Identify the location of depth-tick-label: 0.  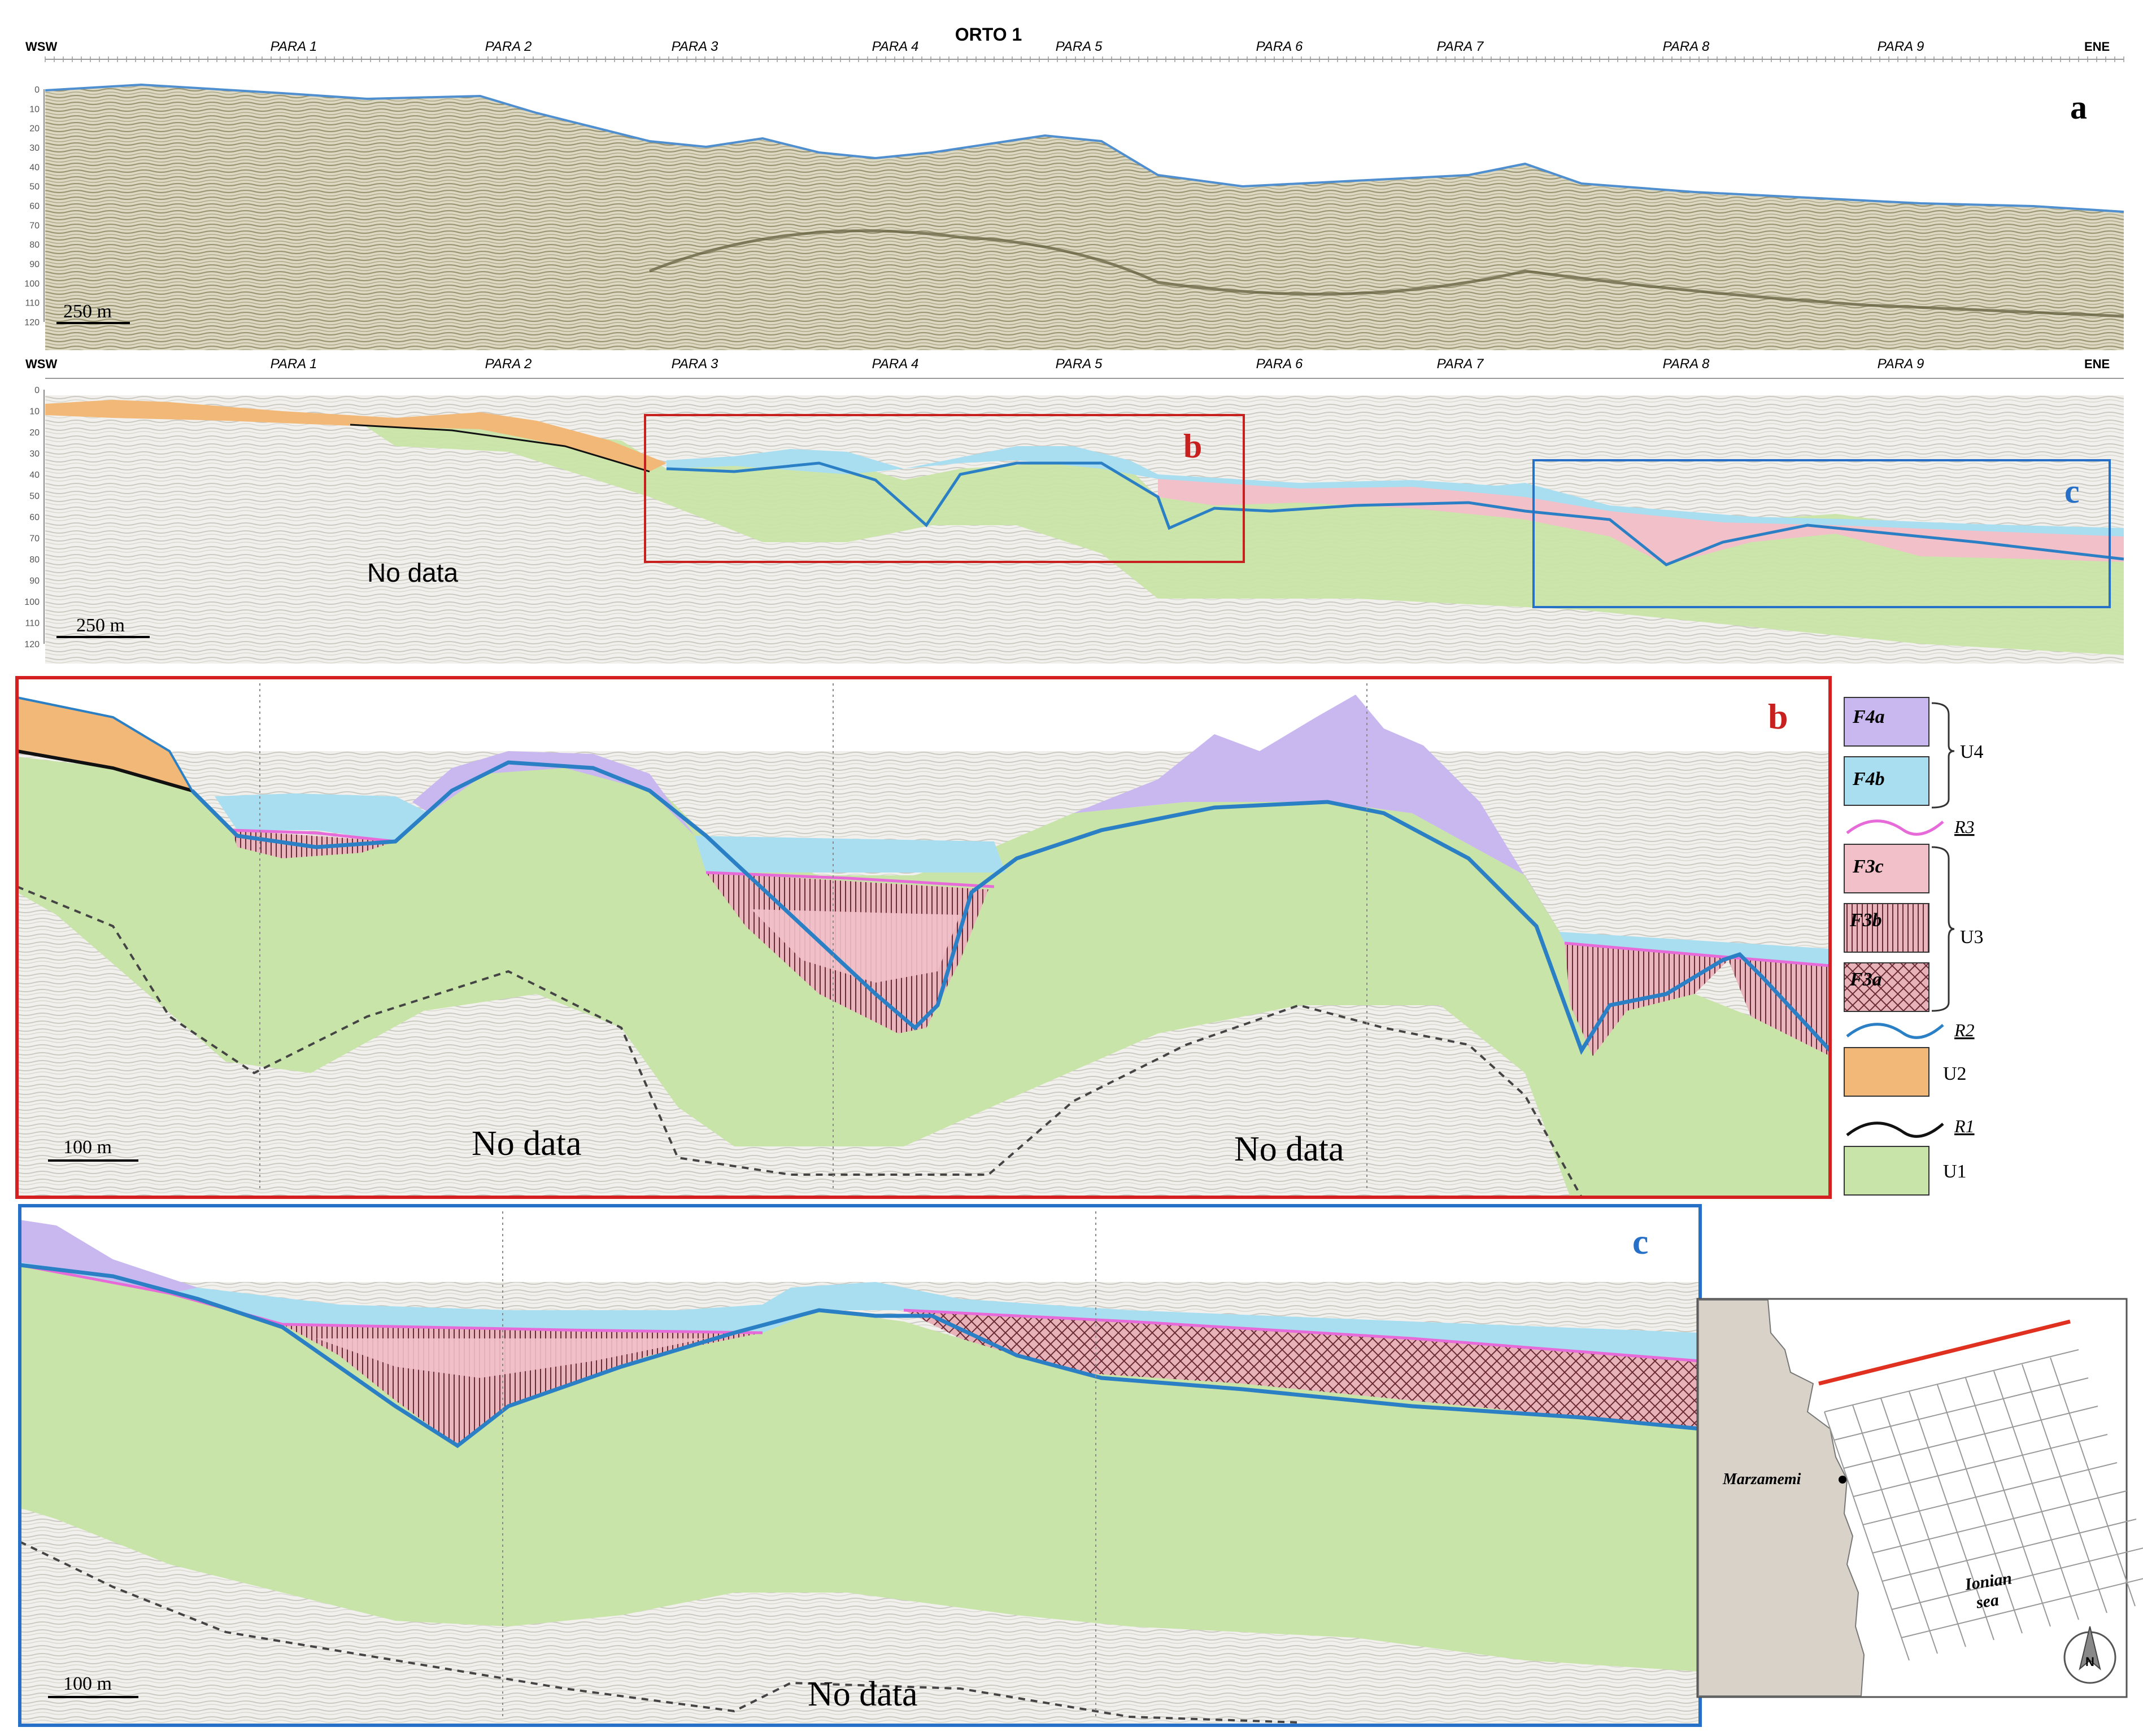
(37, 90).